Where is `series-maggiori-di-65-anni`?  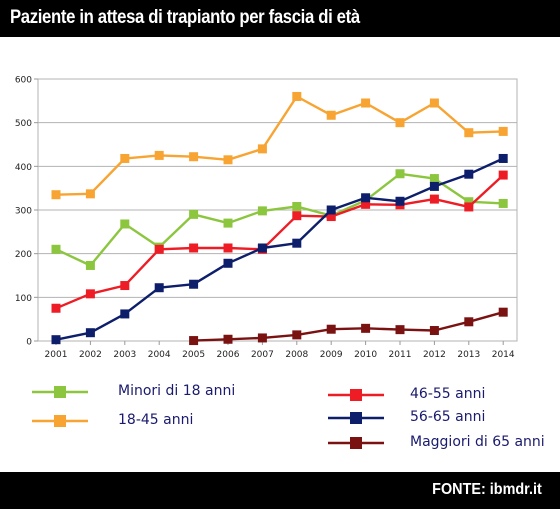 series-maggiori-di-65-anni is located at coordinates (348, 326).